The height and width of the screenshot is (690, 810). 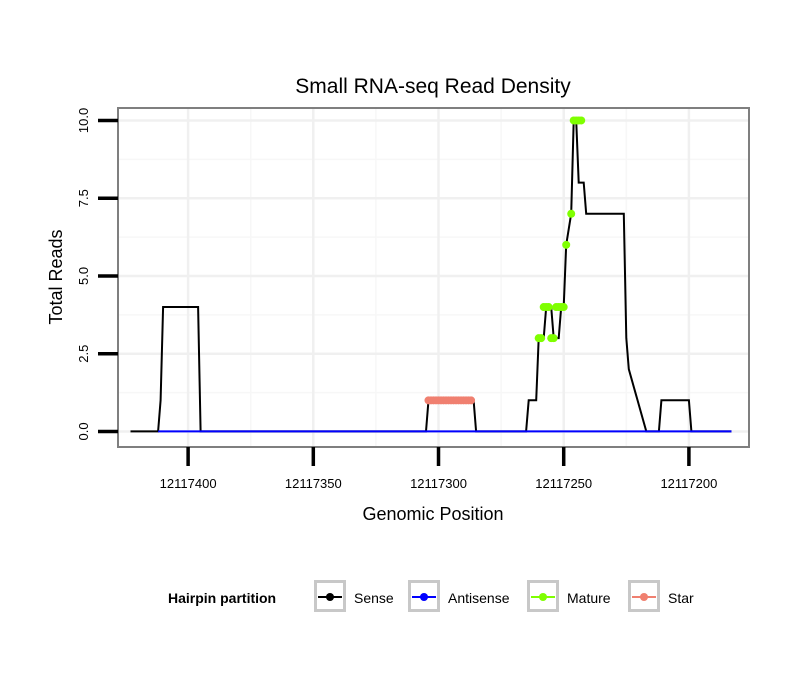 What do you see at coordinates (83, 120) in the screenshot?
I see `y-tick-label: 10.0` at bounding box center [83, 120].